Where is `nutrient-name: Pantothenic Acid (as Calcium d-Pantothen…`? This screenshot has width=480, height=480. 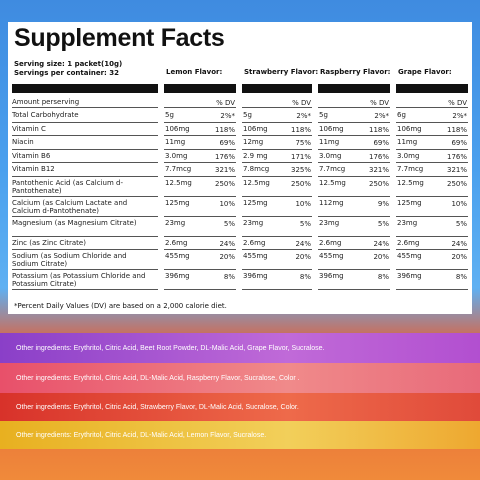
nutrient-name: Pantothenic Acid (as Calcium d-Pantothen… is located at coordinates (85, 187).